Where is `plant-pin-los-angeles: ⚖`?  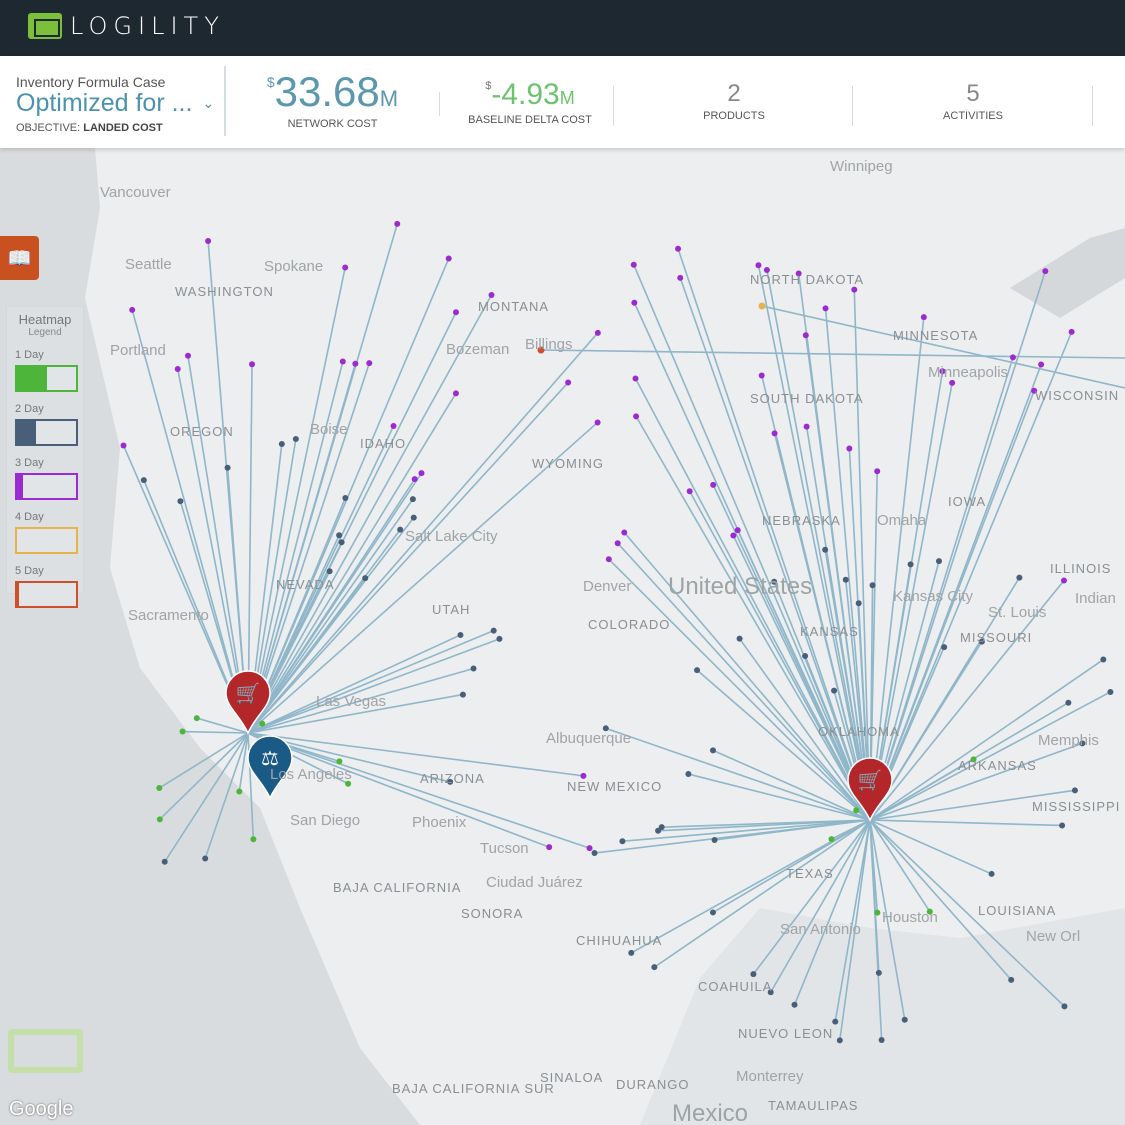 plant-pin-los-angeles: ⚖ is located at coordinates (270, 767).